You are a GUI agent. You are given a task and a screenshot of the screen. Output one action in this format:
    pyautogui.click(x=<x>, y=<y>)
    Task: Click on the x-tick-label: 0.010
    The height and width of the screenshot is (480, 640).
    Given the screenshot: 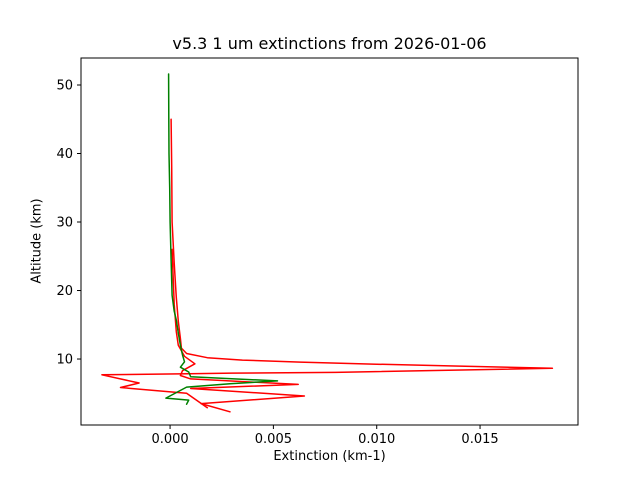 What is the action you would take?
    pyautogui.click(x=376, y=439)
    